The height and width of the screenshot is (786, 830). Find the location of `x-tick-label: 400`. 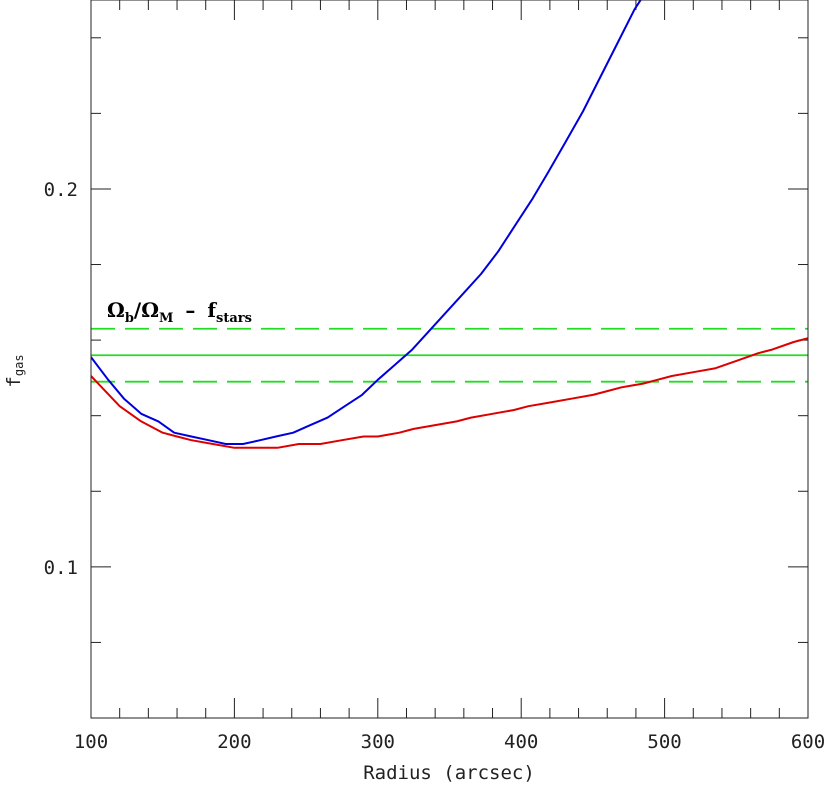

x-tick-label: 400 is located at coordinates (521, 742).